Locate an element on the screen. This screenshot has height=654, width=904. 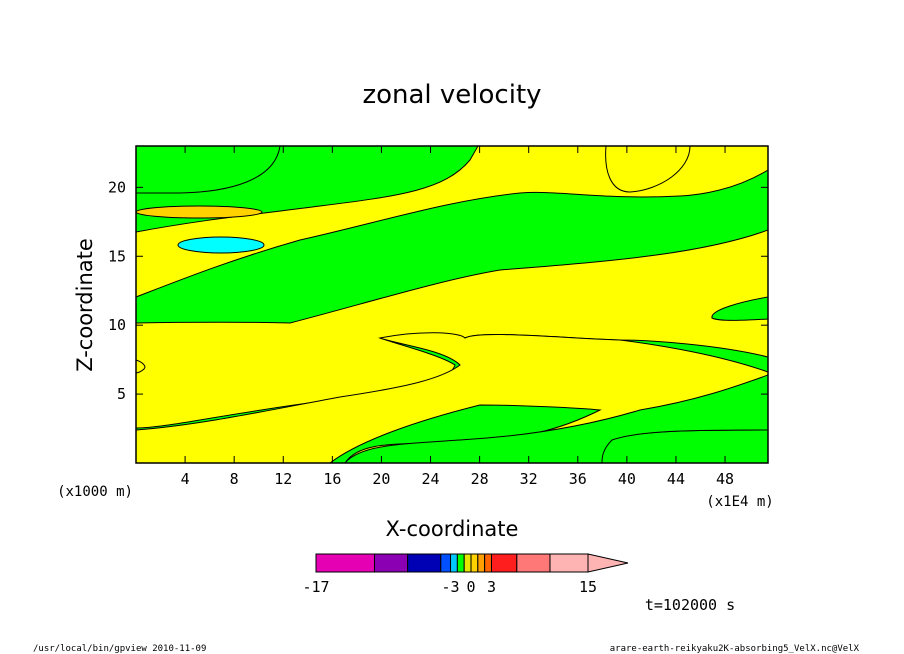
x-tick-label: 48 is located at coordinates (725, 479).